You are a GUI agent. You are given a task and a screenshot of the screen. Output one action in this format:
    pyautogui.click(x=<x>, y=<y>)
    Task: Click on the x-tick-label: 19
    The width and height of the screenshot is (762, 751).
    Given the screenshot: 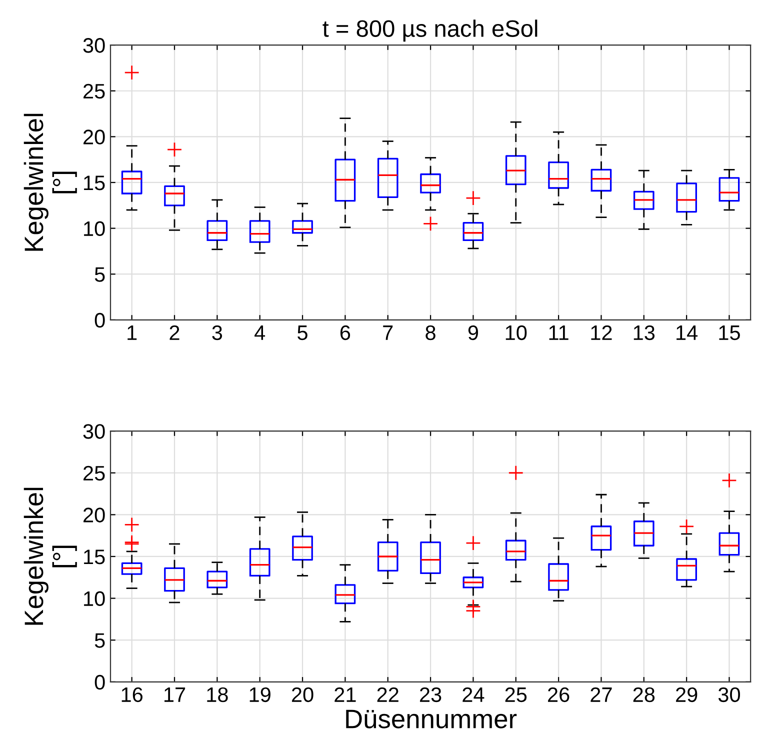 What is the action you would take?
    pyautogui.click(x=260, y=694)
    